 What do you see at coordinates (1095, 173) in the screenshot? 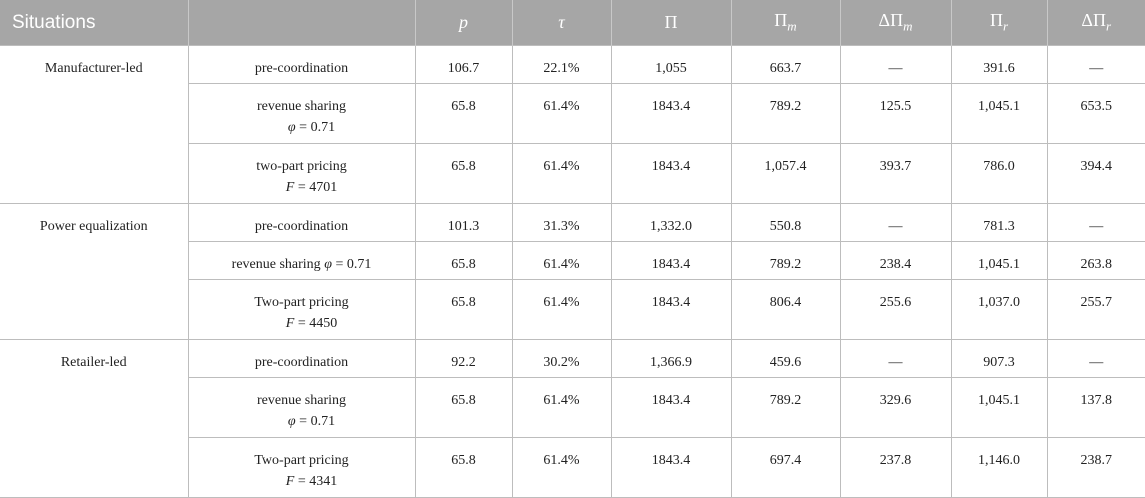
I see `cell-delta-pi-r: 394.4` at bounding box center [1095, 173].